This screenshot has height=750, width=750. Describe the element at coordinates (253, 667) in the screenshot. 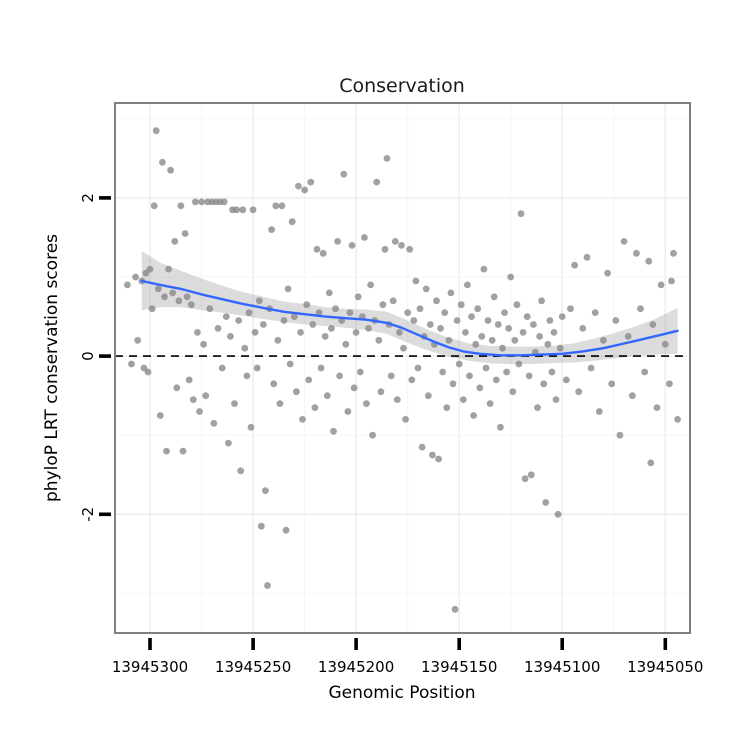

I see `x-tick-label: 13945250` at that location.